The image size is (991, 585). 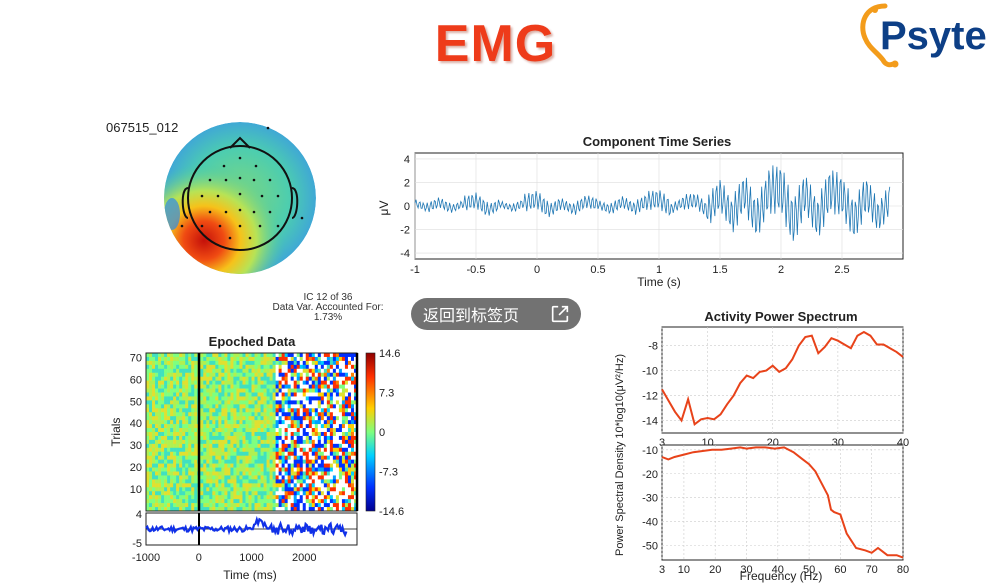 I want to click on spectrum-ylabel: Power Spectral Density 10*log10(μV²/Hz), so click(x=620, y=455).